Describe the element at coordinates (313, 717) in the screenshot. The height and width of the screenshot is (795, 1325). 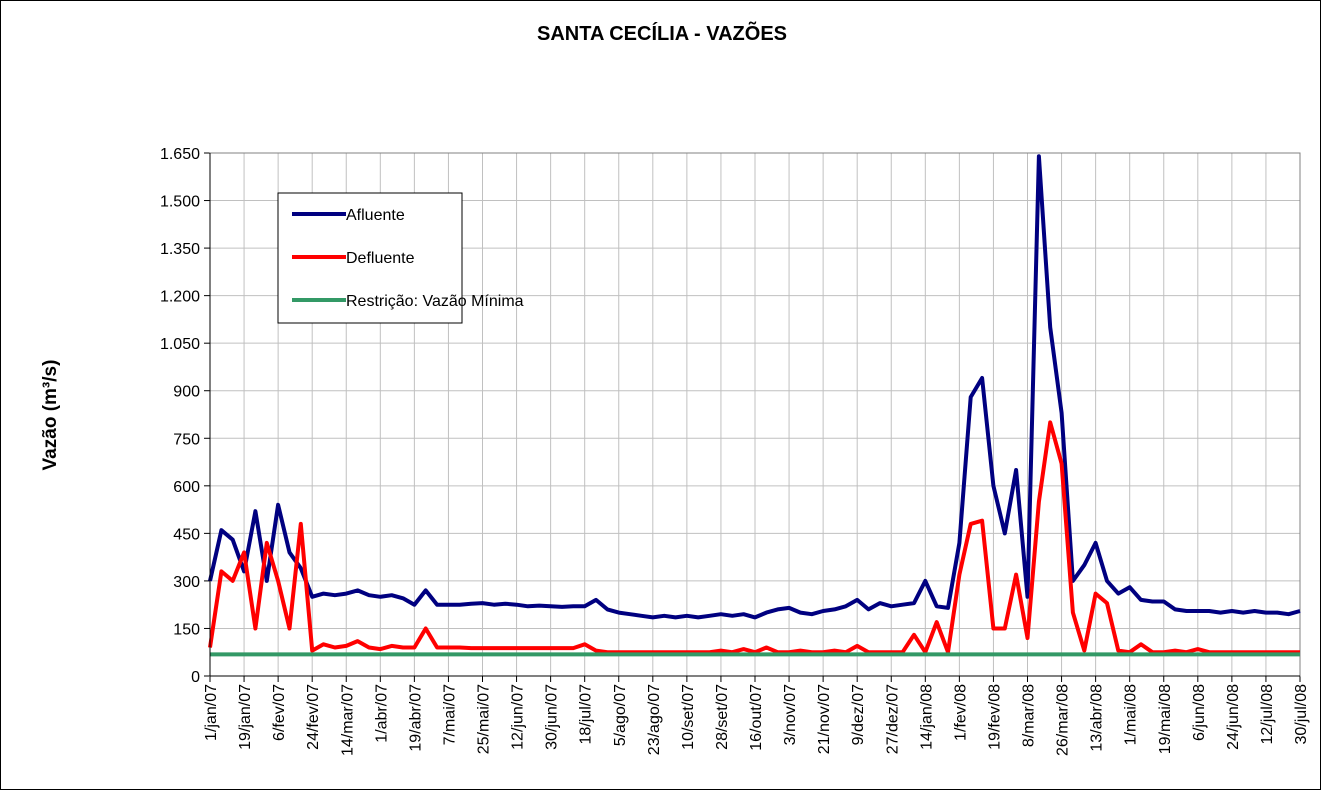
I see `x-tick-label: 24/fev/07` at that location.